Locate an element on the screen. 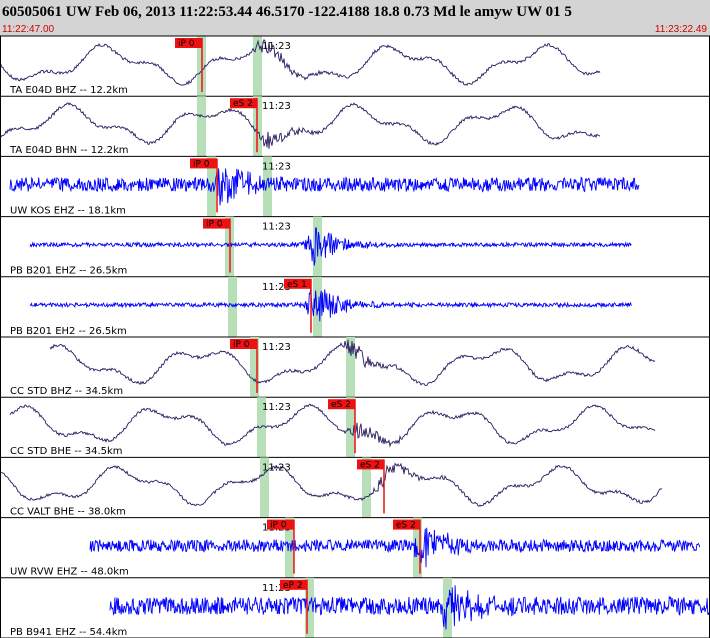 The width and height of the screenshot is (710, 638). trace-panel: 11:23 iP 0 TA E04D BHZ -- 12.2km is located at coordinates (355, 66).